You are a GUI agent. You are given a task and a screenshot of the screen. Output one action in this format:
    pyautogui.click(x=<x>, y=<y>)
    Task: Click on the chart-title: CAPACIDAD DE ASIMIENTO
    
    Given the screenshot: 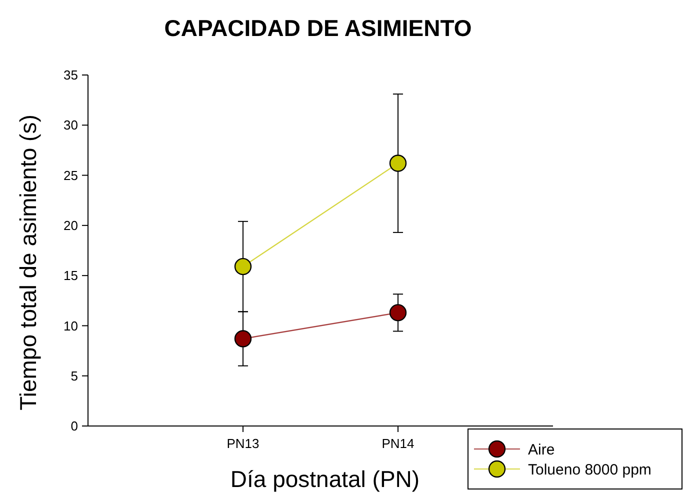 What is the action you would take?
    pyautogui.click(x=318, y=28)
    